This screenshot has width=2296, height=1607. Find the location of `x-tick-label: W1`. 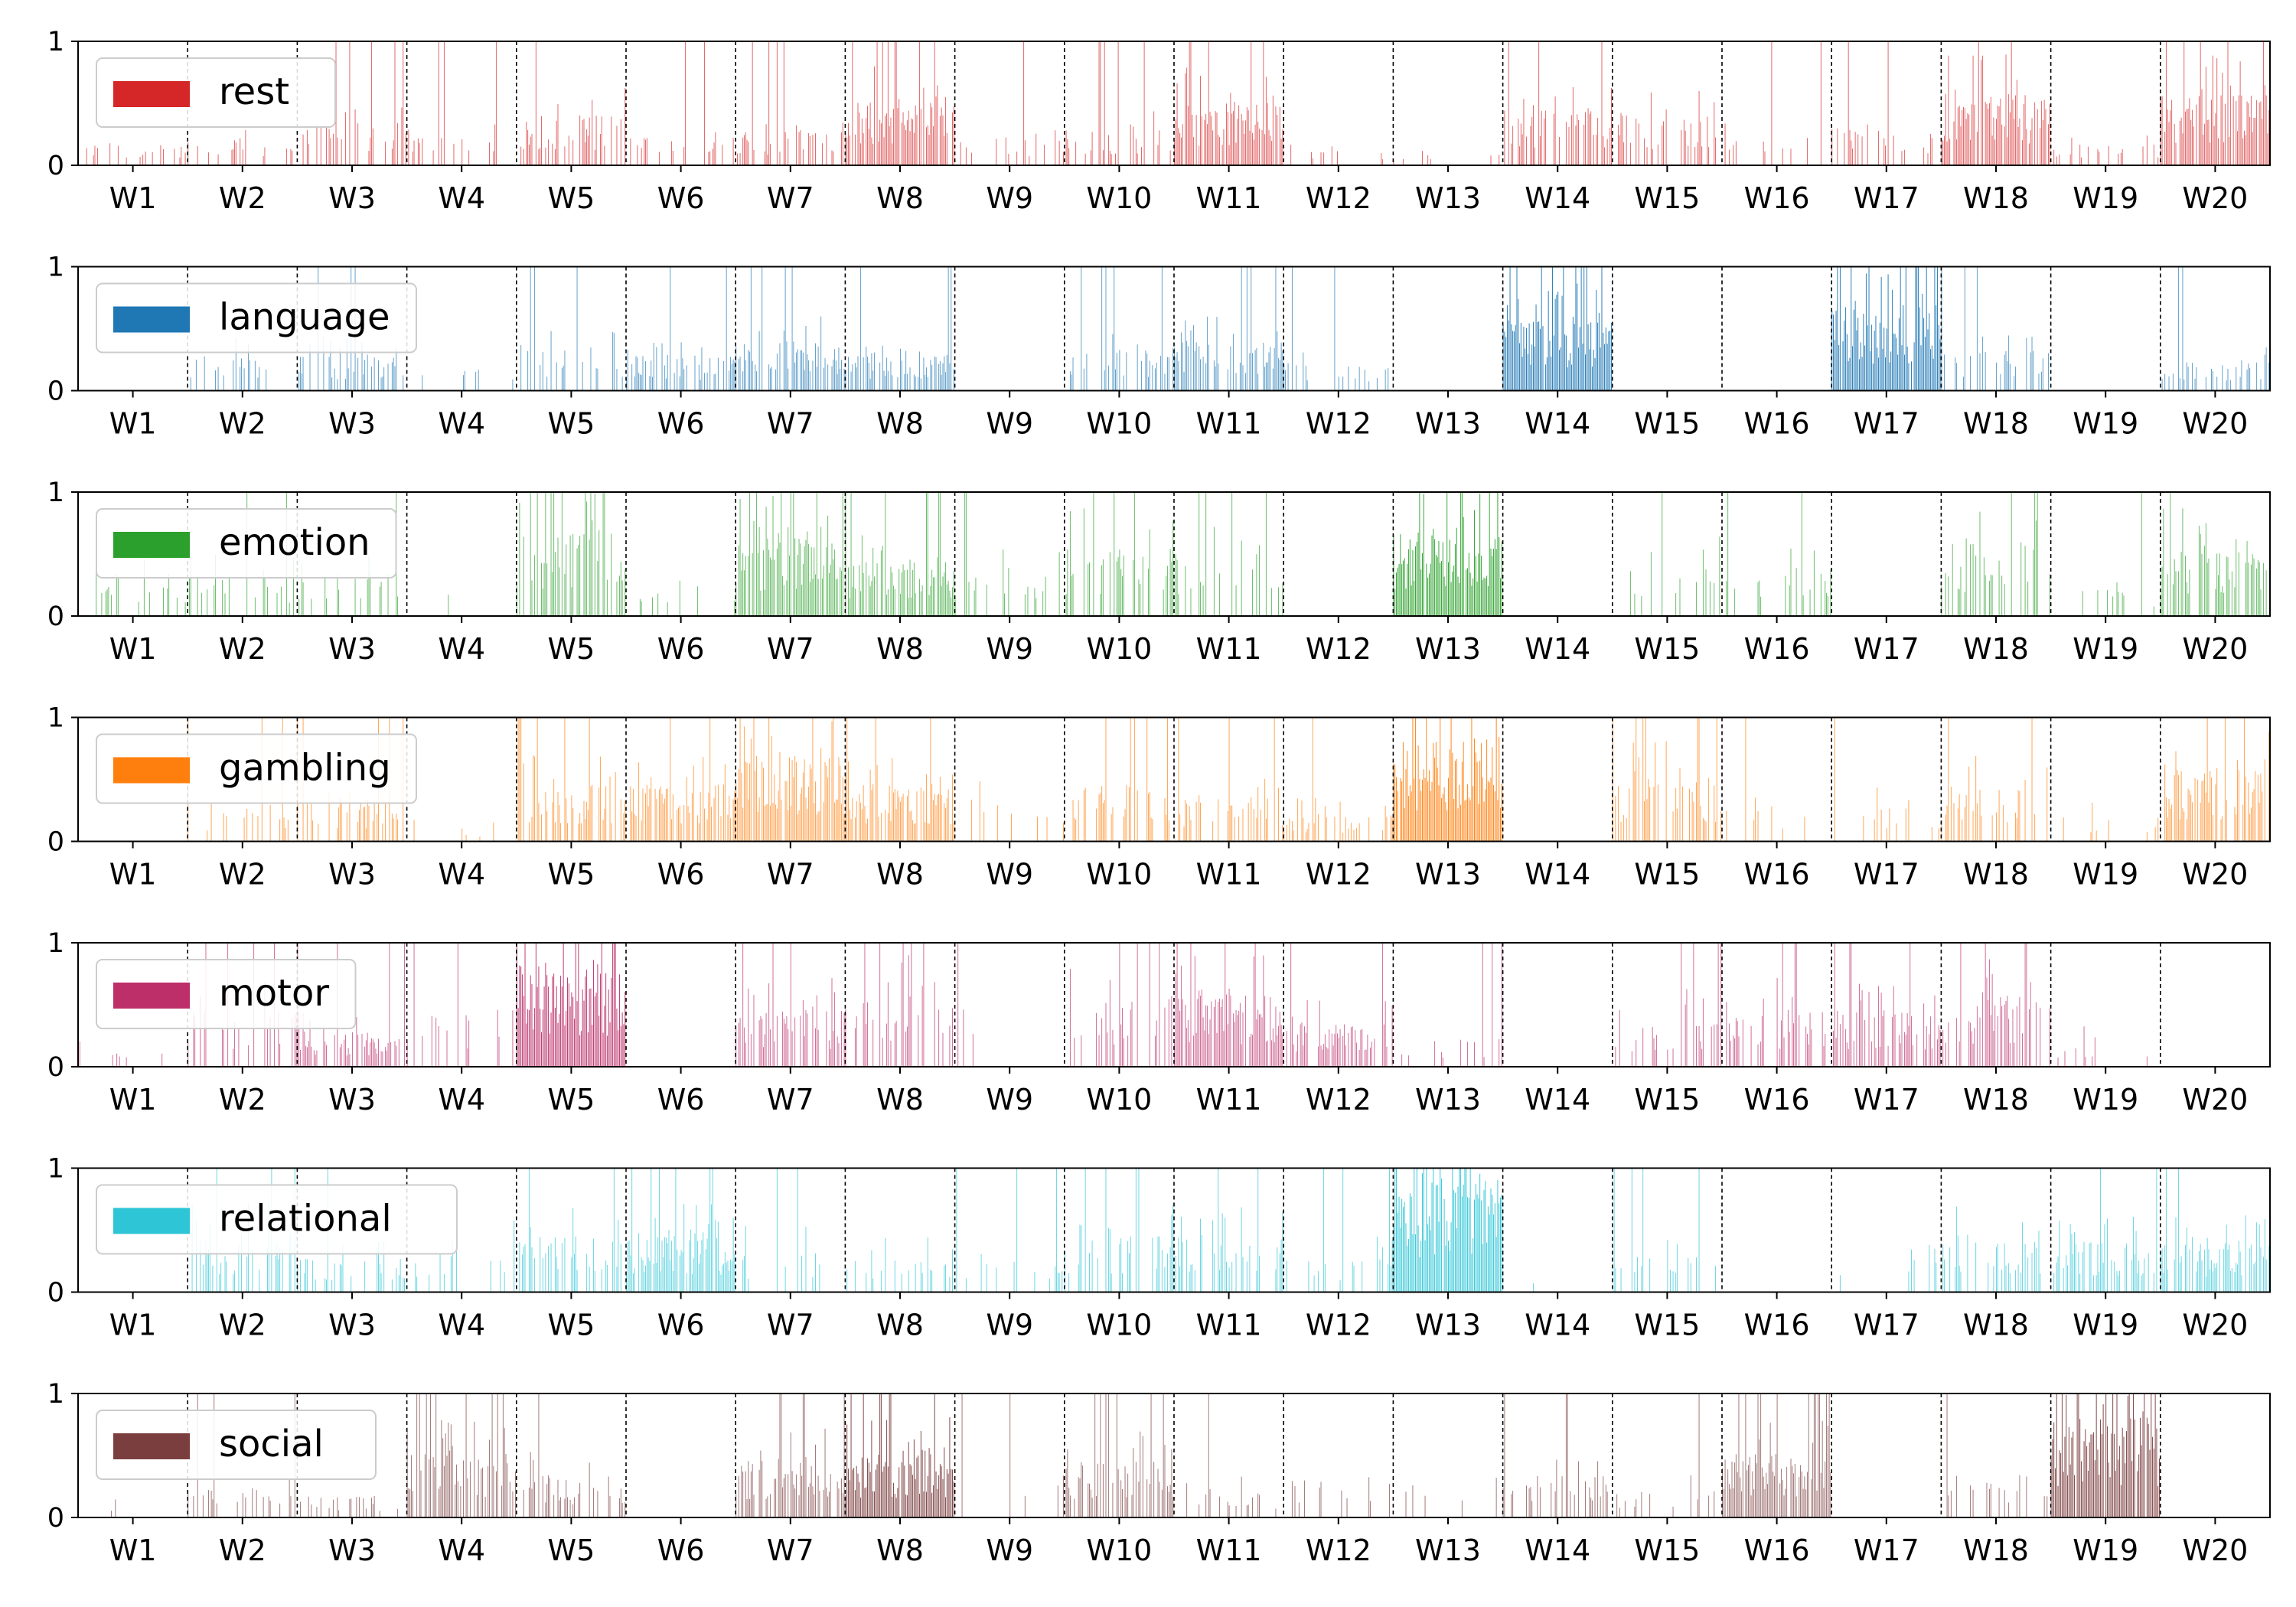

x-tick-label: W1 is located at coordinates (133, 1550).